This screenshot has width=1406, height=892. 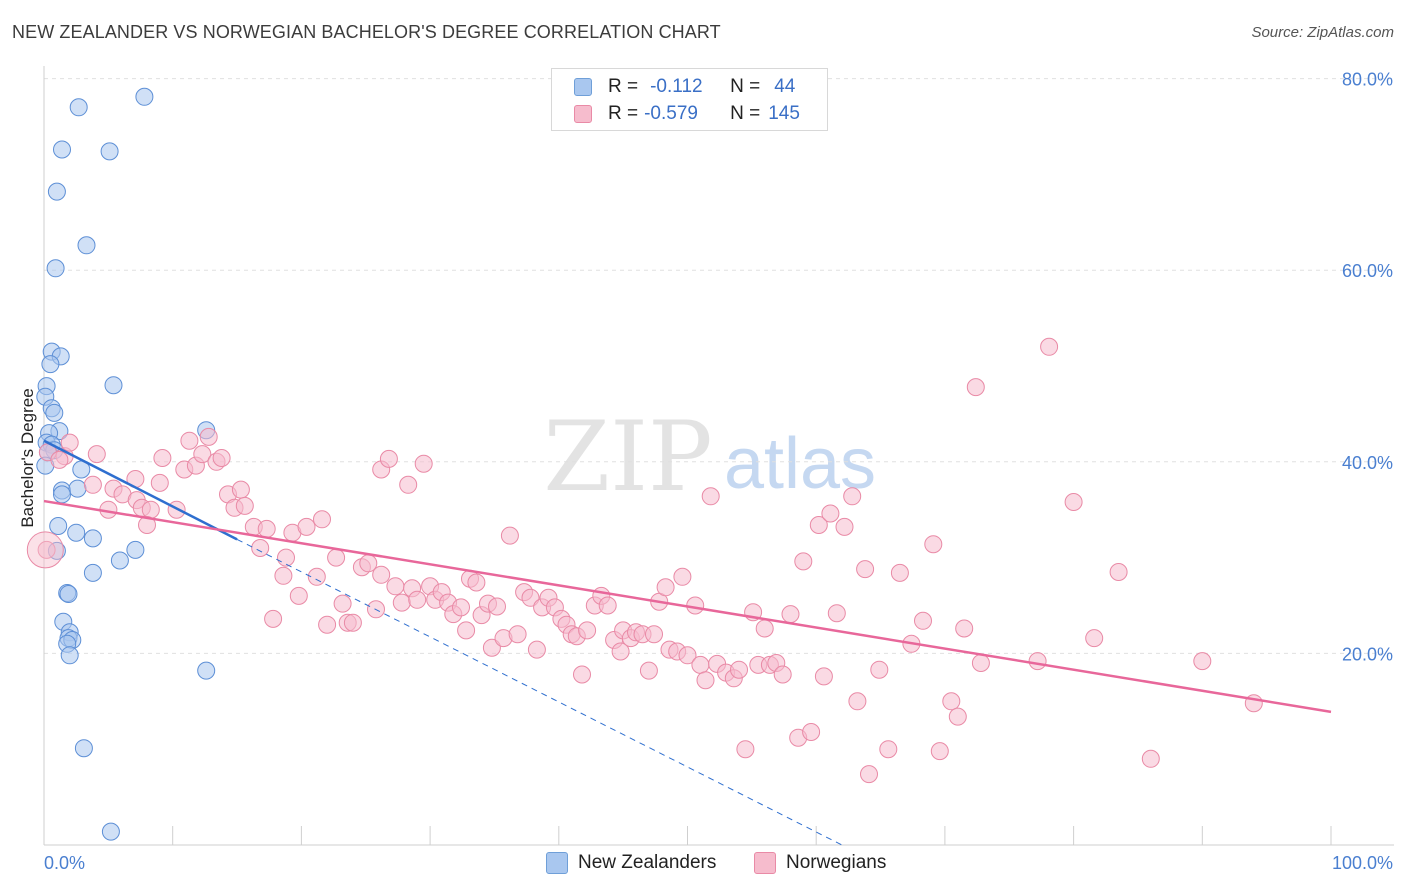 I want to click on source-credit: Source: ZipAtlas.com, so click(x=1322, y=32).